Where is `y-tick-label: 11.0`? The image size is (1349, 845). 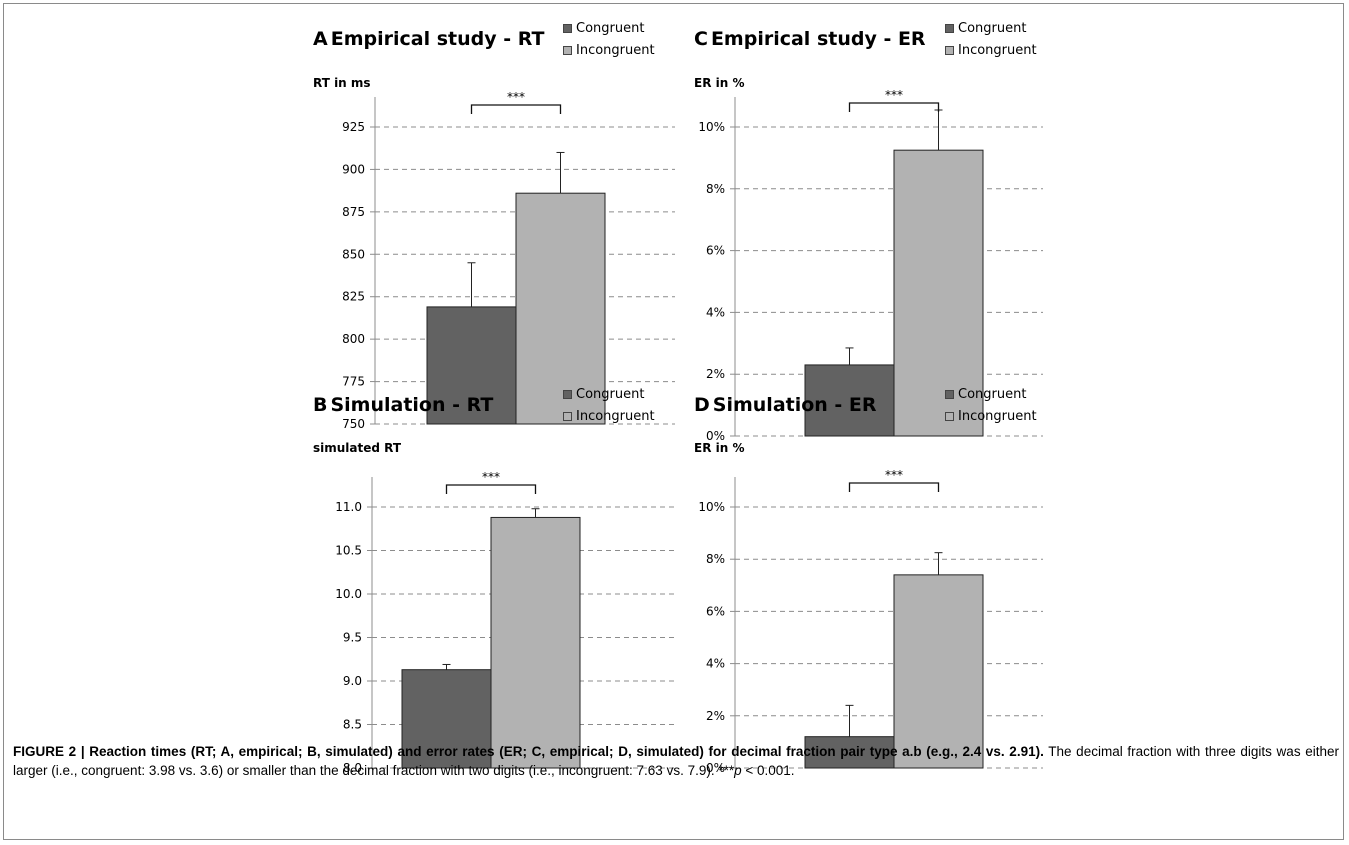 y-tick-label: 11.0 is located at coordinates (348, 507).